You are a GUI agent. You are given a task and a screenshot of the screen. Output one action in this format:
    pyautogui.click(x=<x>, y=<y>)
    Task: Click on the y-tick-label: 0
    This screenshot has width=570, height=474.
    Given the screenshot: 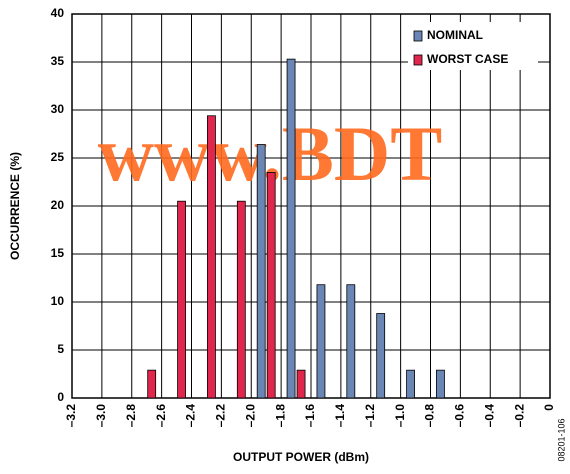 What is the action you would take?
    pyautogui.click(x=60, y=397)
    